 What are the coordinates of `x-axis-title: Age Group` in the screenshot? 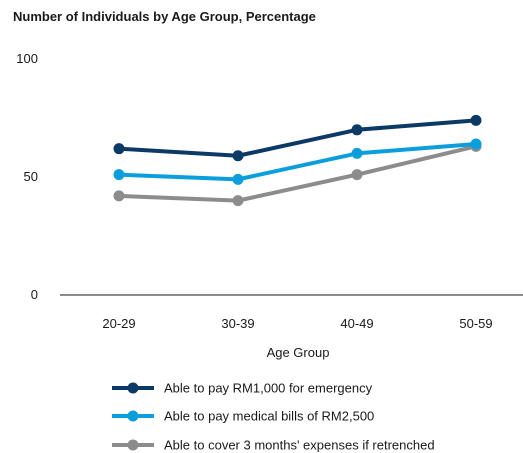 It's located at (298, 352).